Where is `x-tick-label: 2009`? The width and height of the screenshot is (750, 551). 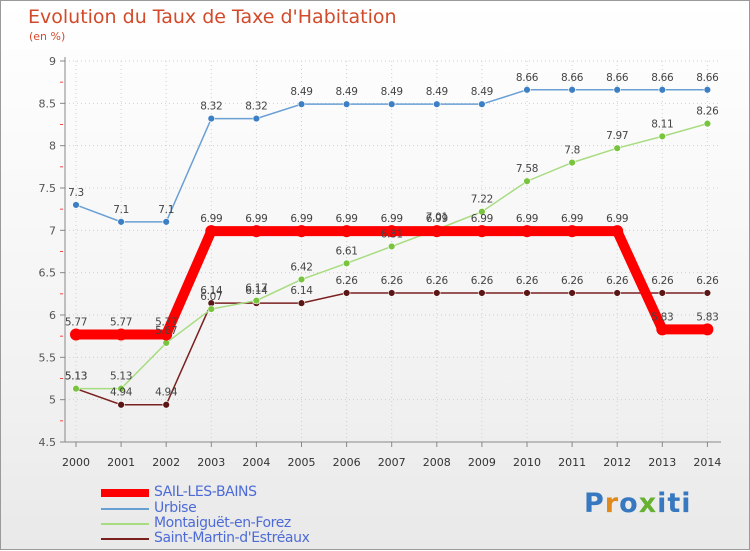 x-tick-label: 2009 is located at coordinates (482, 462).